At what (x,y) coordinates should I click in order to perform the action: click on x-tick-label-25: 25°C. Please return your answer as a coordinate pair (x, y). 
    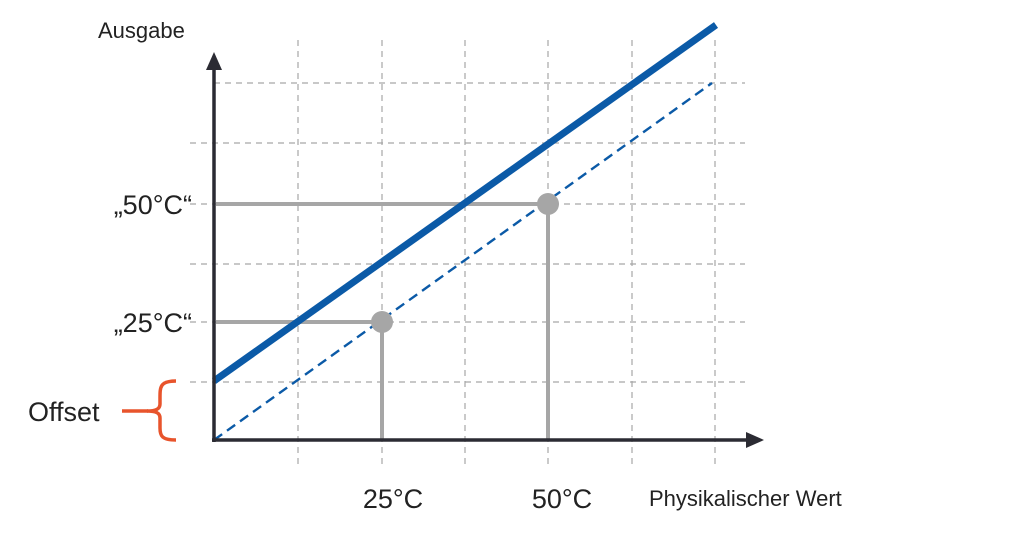
    Looking at the image, I should click on (393, 499).